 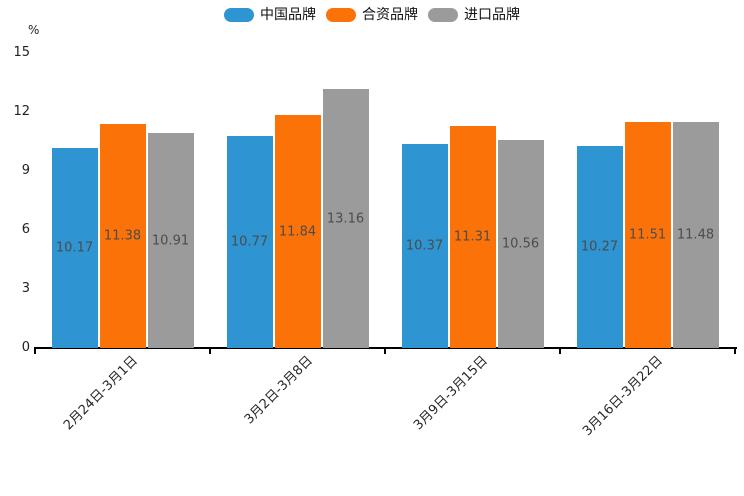 I want to click on bar: 11.31, so click(x=472, y=236).